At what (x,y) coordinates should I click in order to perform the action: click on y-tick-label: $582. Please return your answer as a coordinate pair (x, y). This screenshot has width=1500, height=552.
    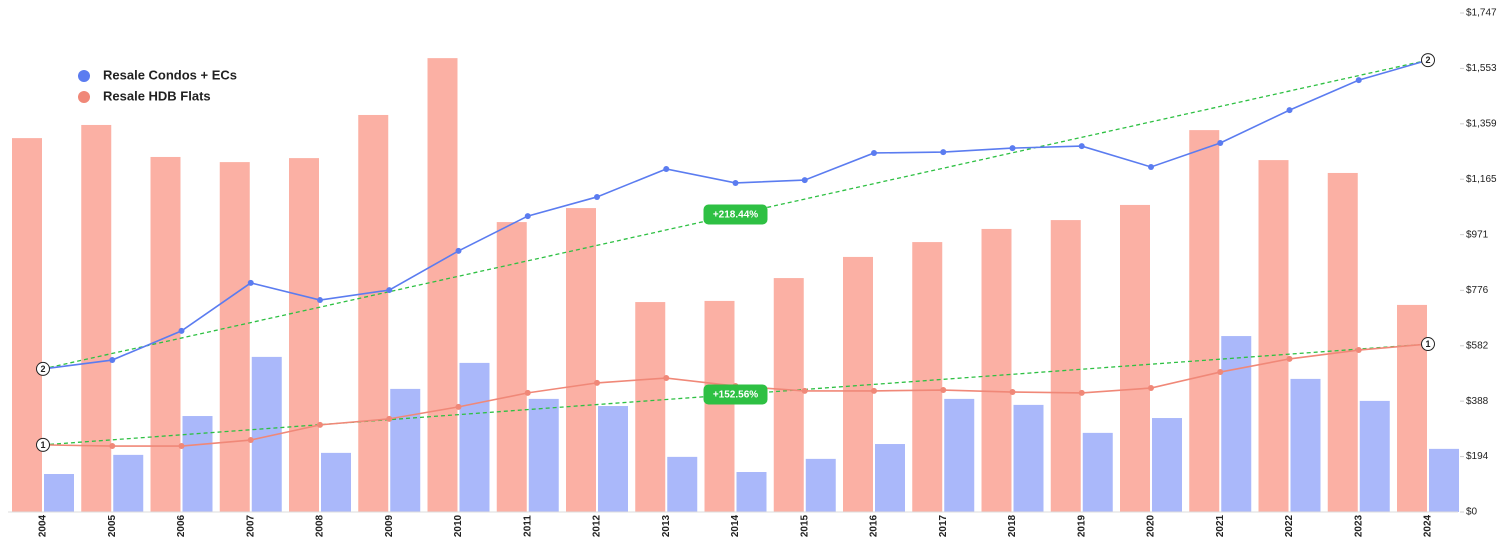
    Looking at the image, I should click on (1477, 345).